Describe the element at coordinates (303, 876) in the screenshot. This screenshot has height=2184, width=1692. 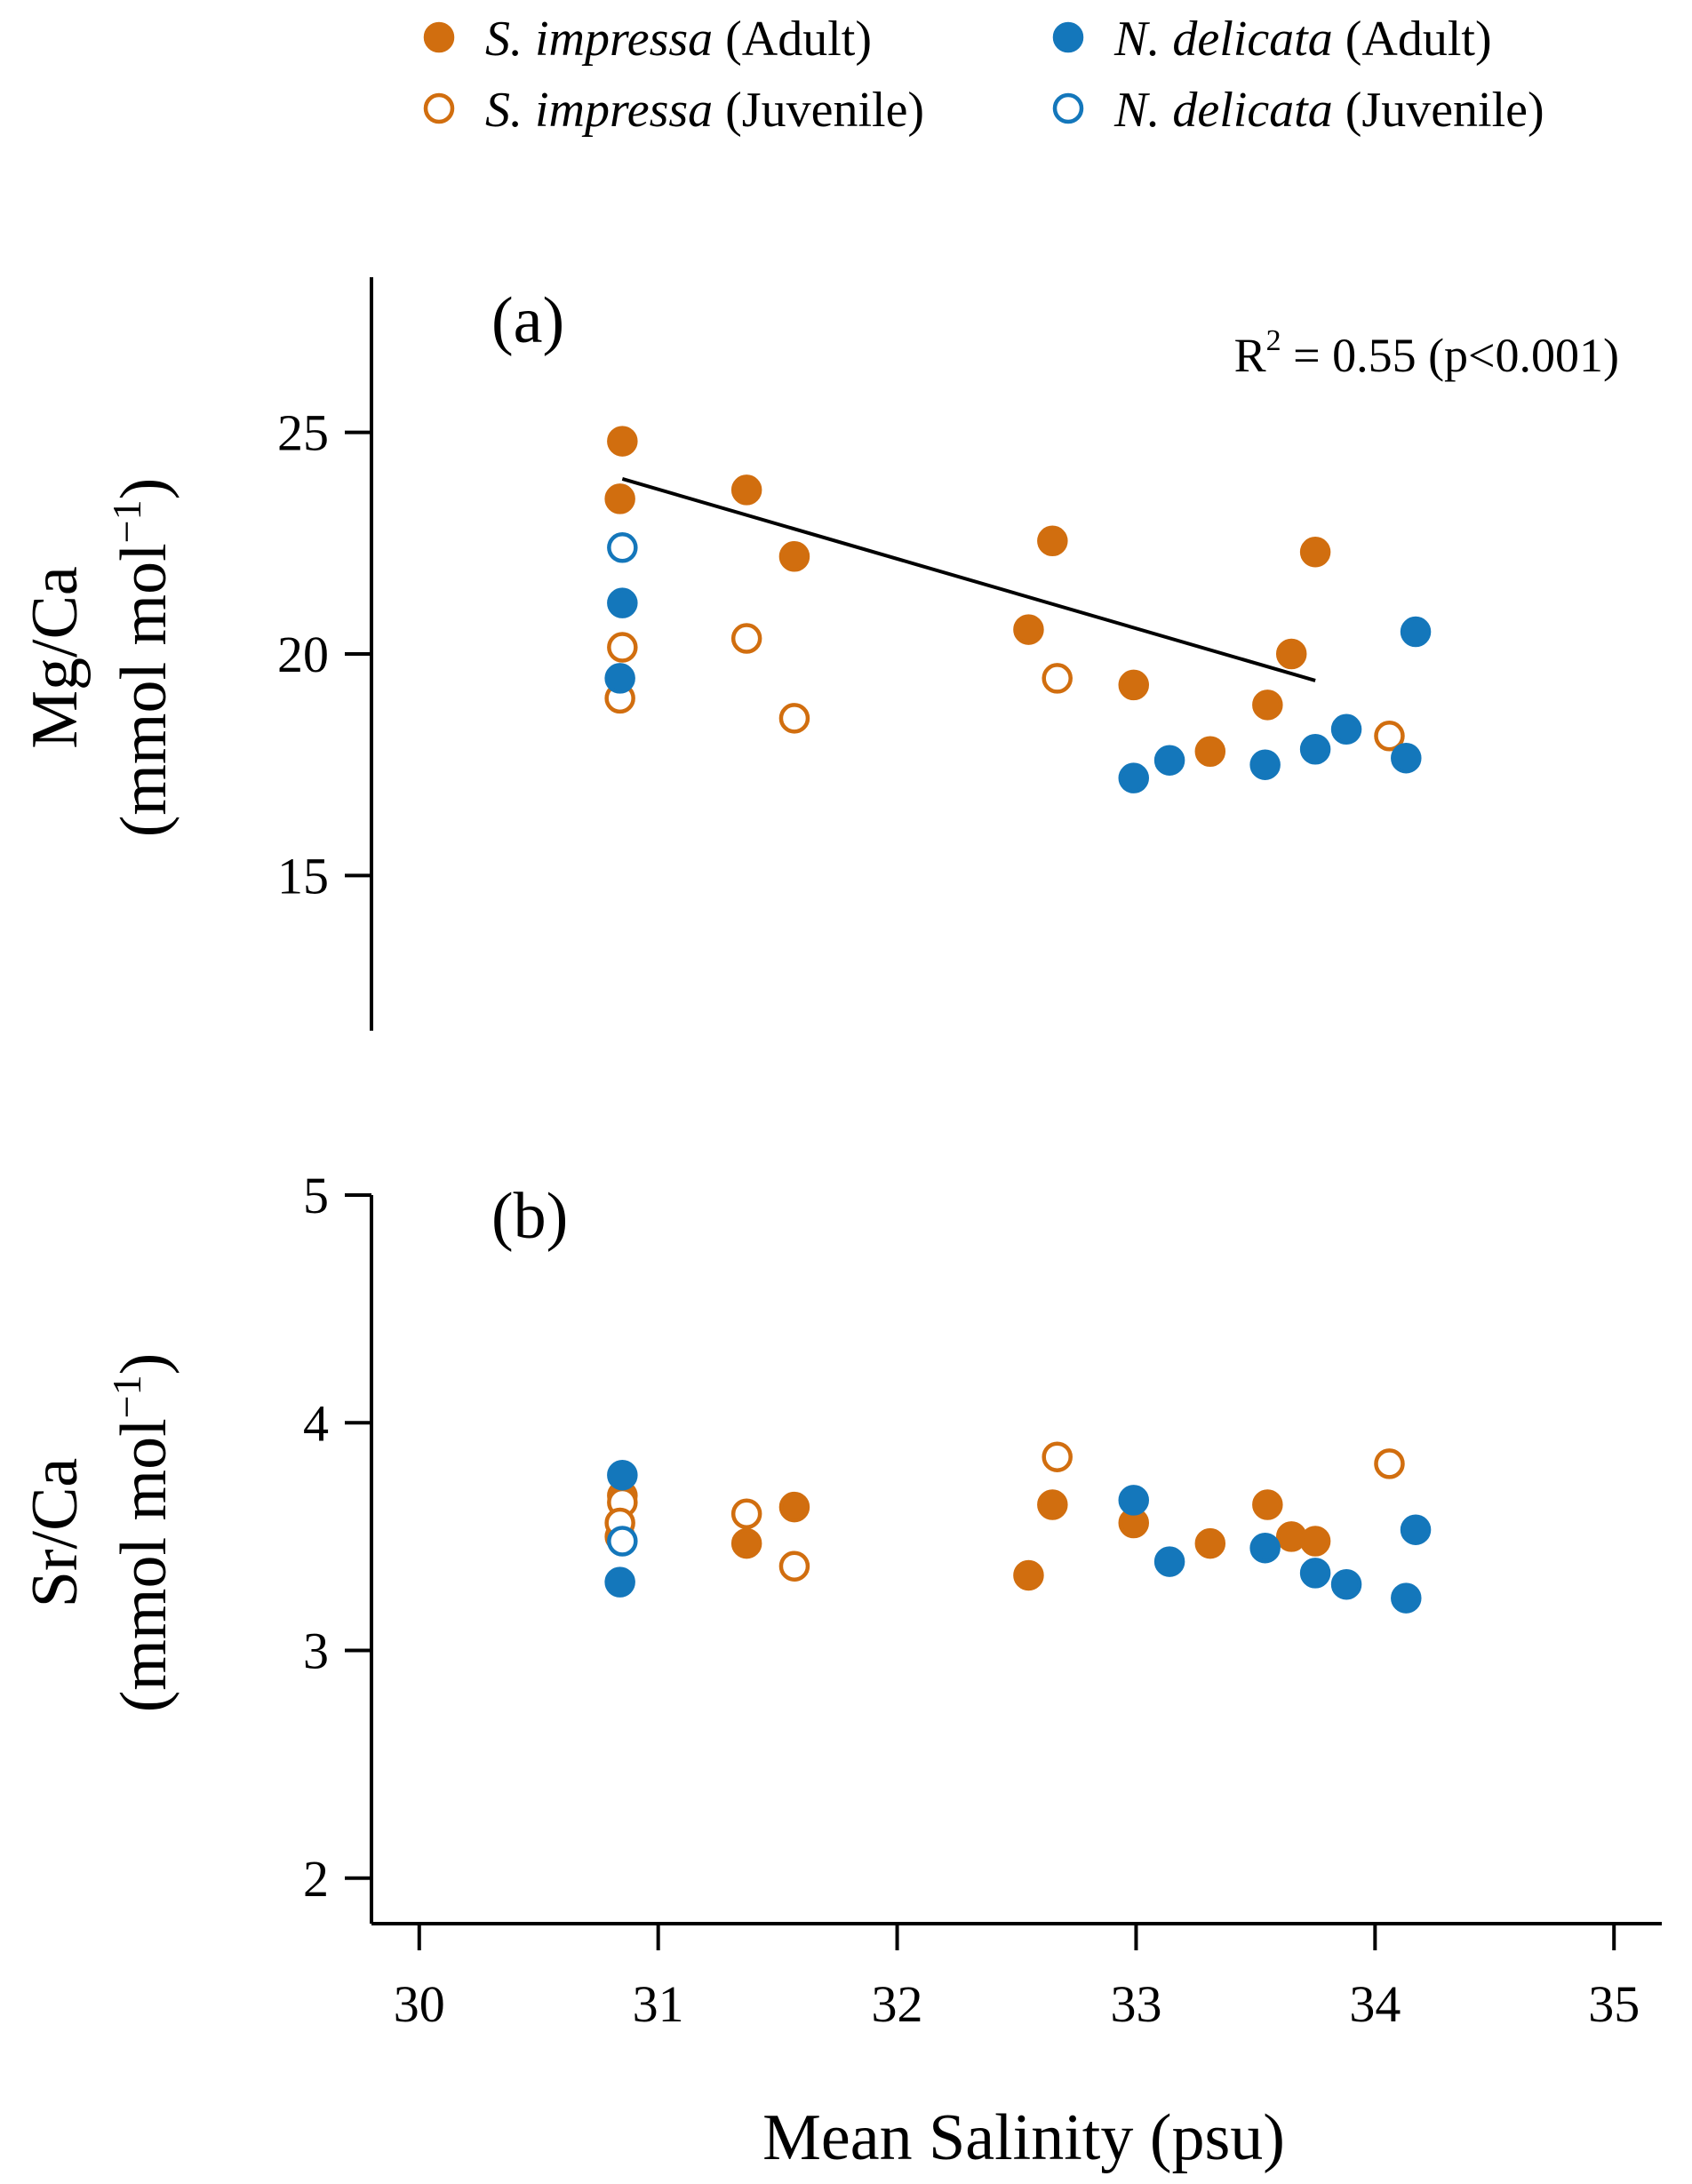
I see `panel-a-y-tick-label: 15` at that location.